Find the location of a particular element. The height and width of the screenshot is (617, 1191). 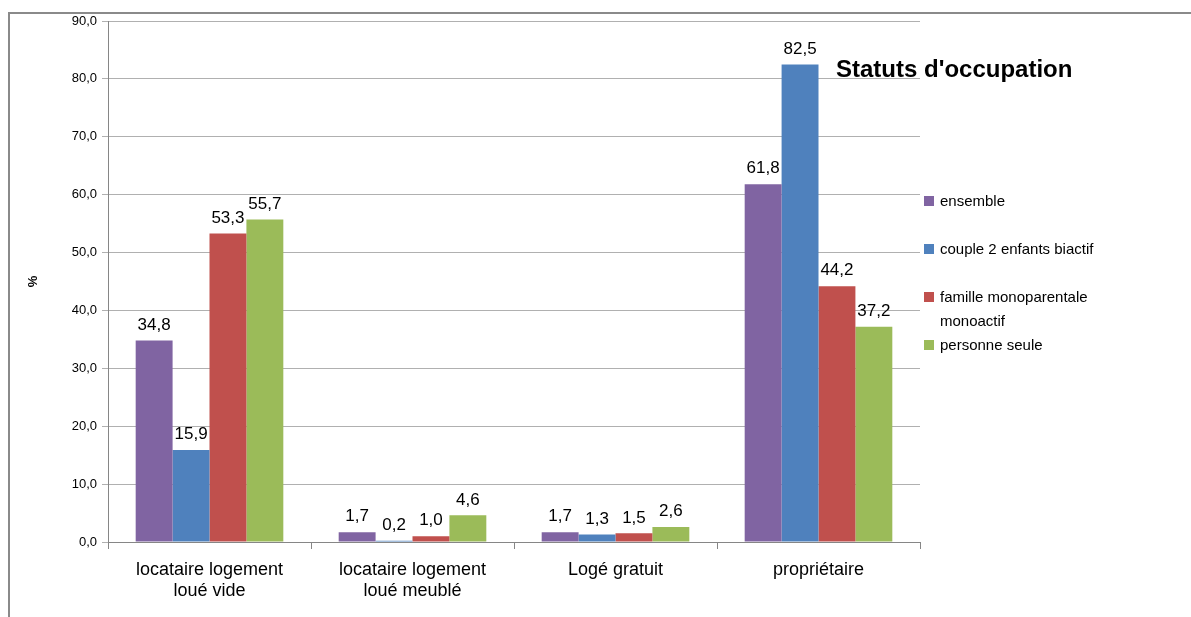

data-label: 4,6 is located at coordinates (468, 499).